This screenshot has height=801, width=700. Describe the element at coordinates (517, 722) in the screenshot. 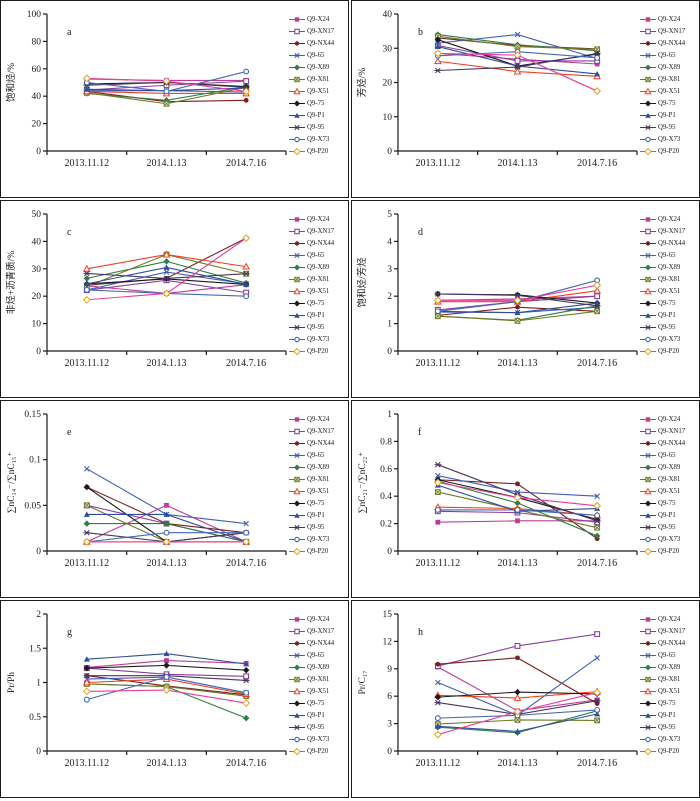

I see `series-Q9-P1` at that location.